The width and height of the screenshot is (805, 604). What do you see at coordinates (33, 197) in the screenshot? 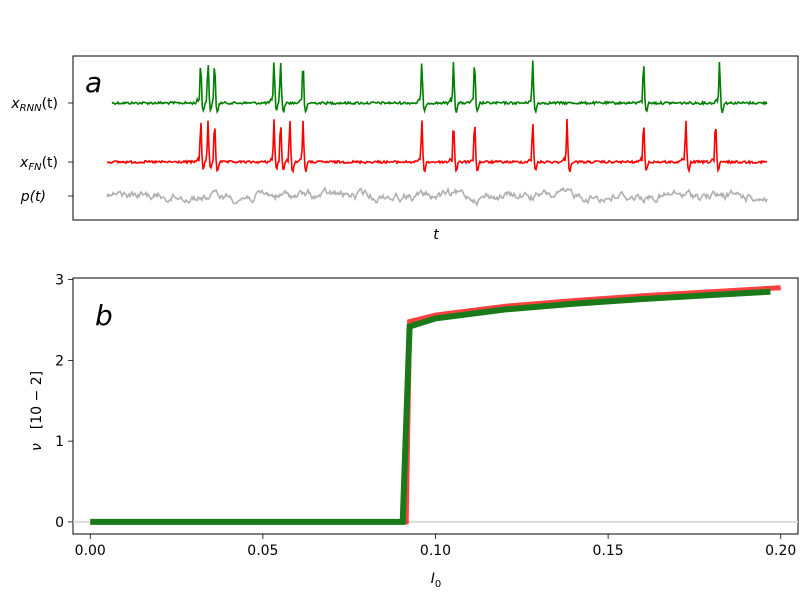
I see `label-p: p(t)` at bounding box center [33, 197].